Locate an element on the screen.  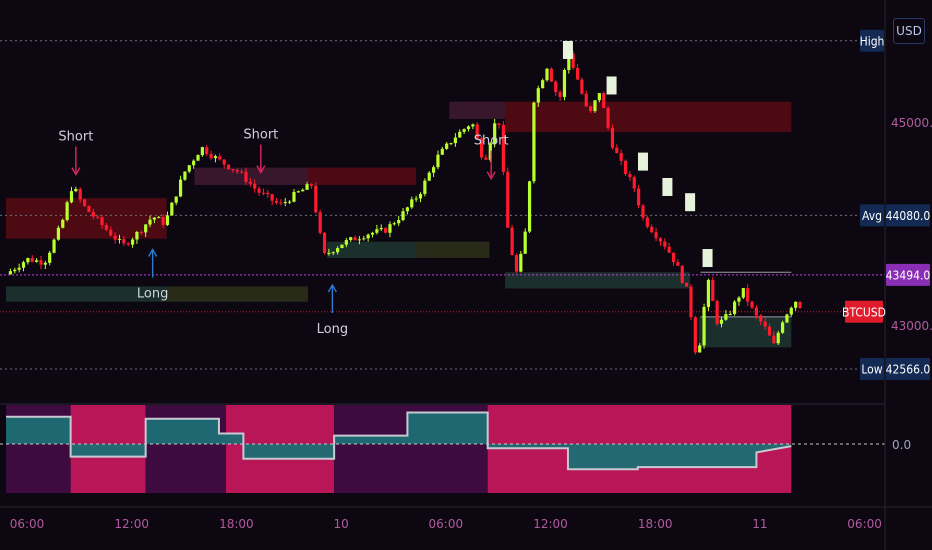
tag-avg-name-bg is located at coordinates (872, 215).